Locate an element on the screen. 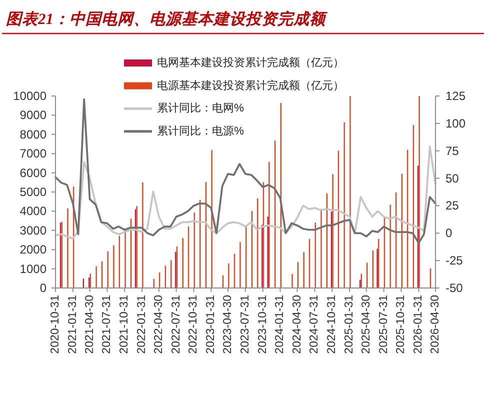 This screenshot has height=405, width=488. y-tick-label: 7000 is located at coordinates (33, 153).